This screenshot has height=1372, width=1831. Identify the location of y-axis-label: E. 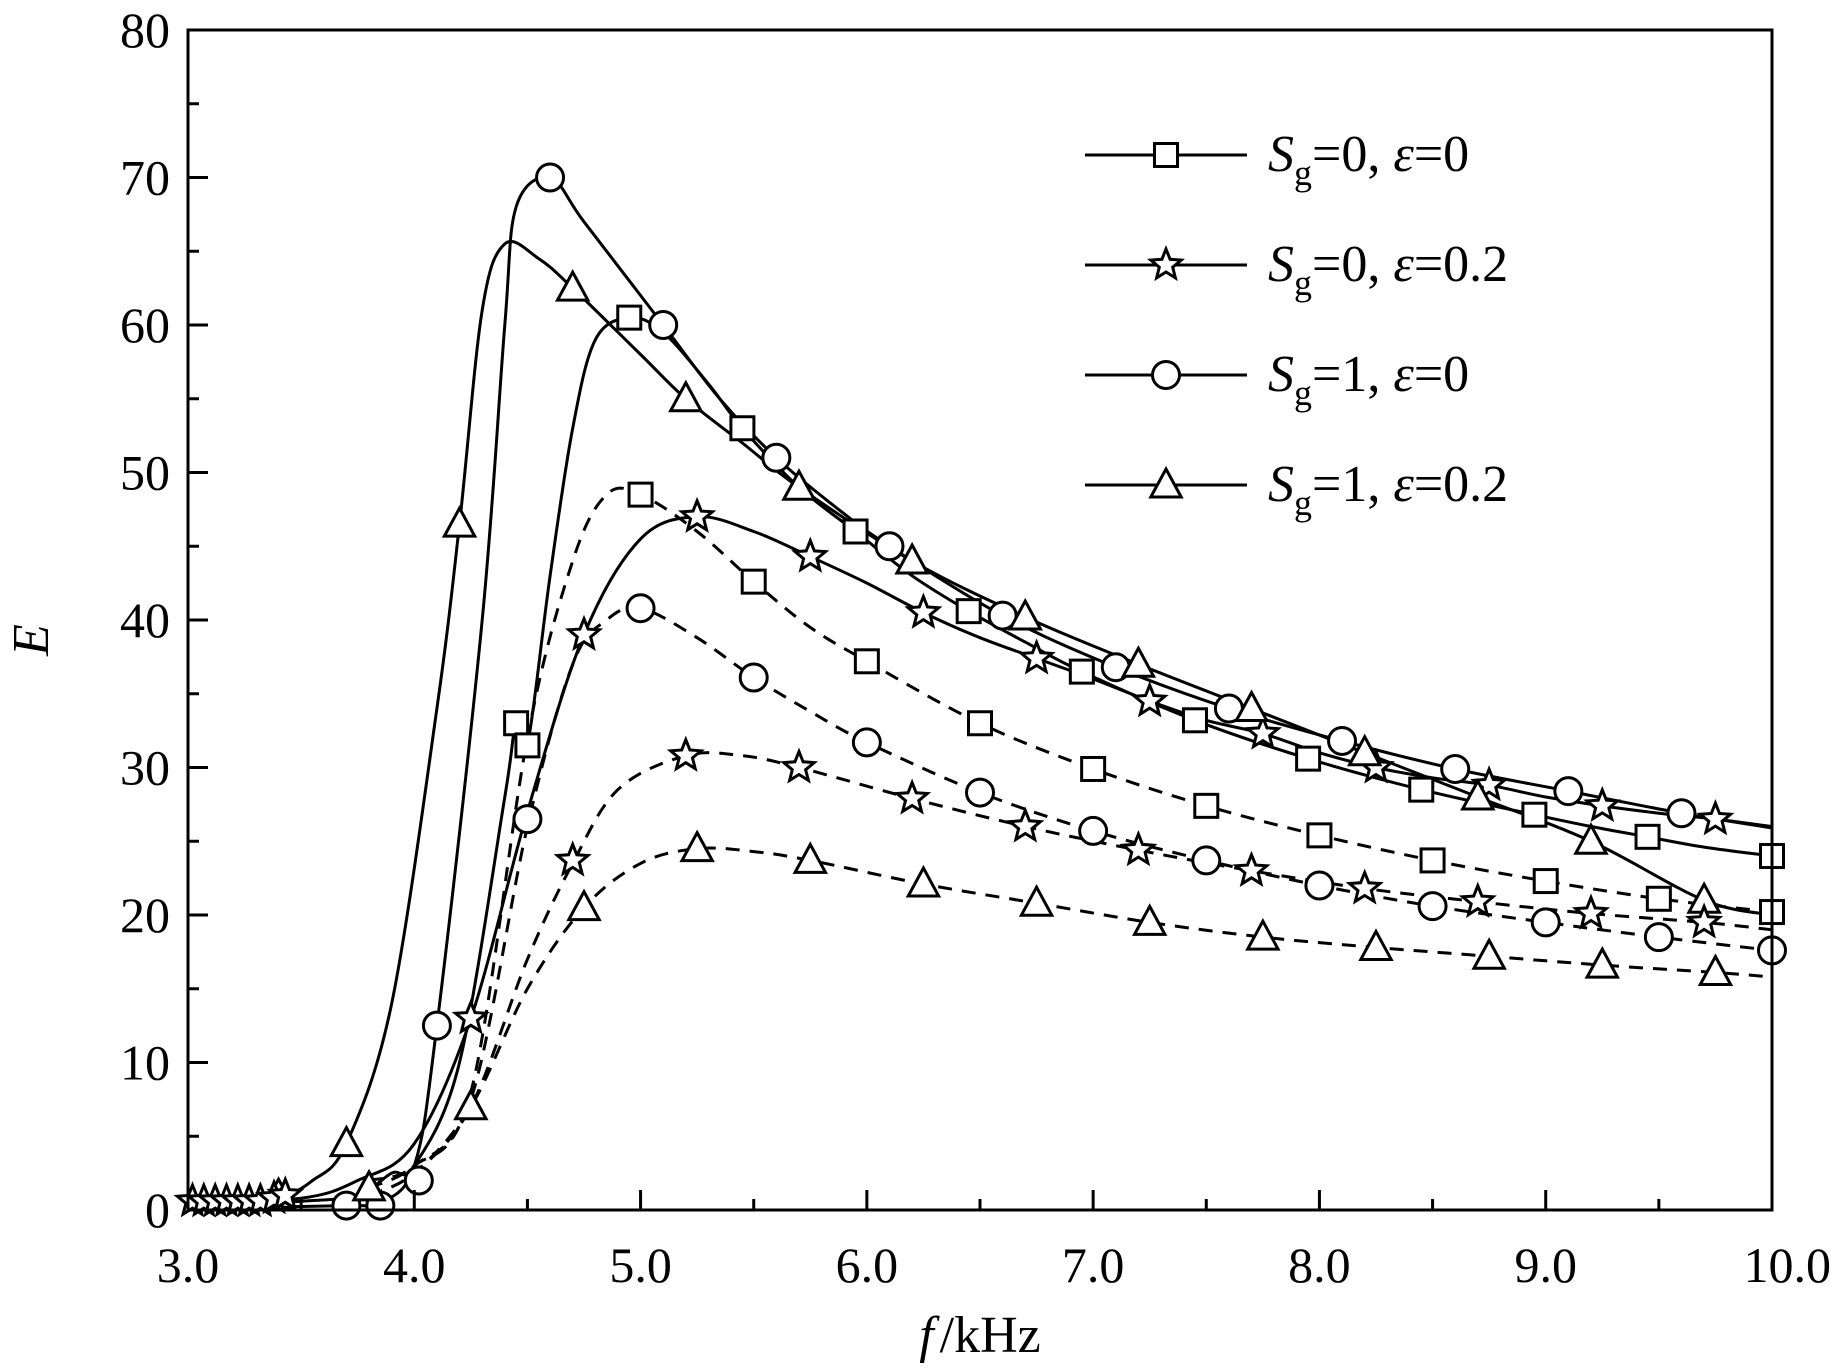
(31, 640).